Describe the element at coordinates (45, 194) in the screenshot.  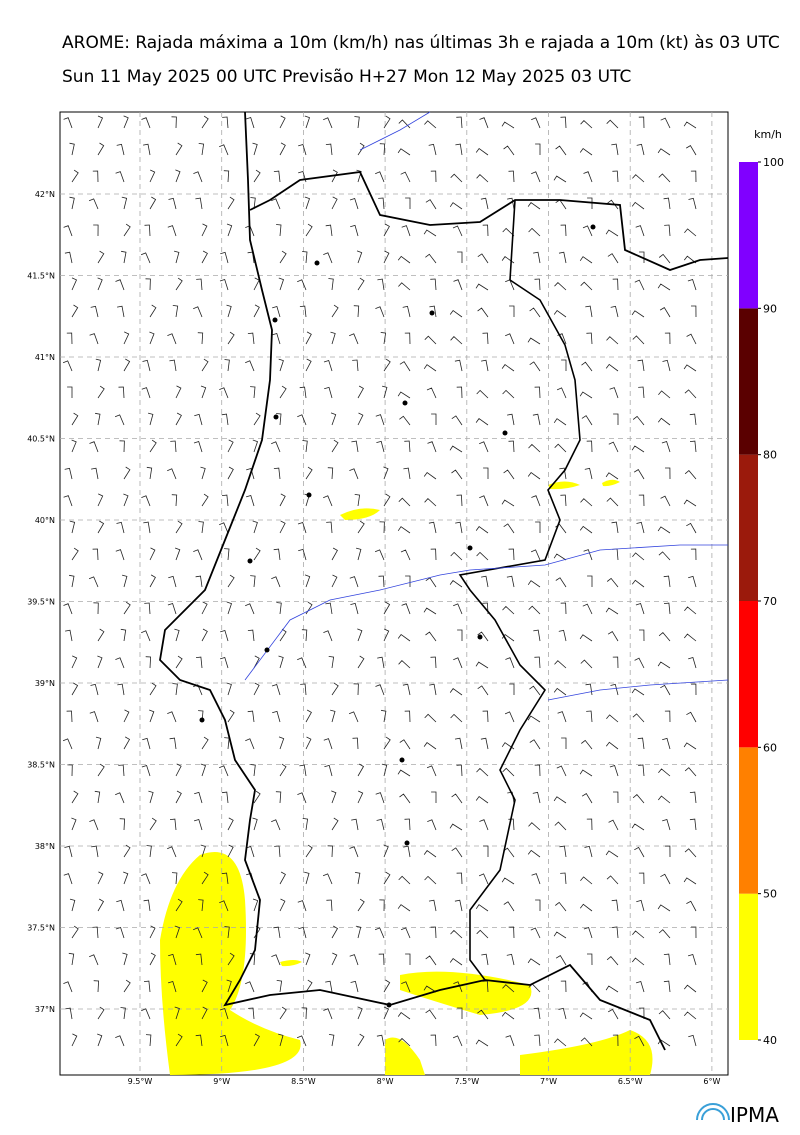
I see `lat-label: 42°N` at that location.